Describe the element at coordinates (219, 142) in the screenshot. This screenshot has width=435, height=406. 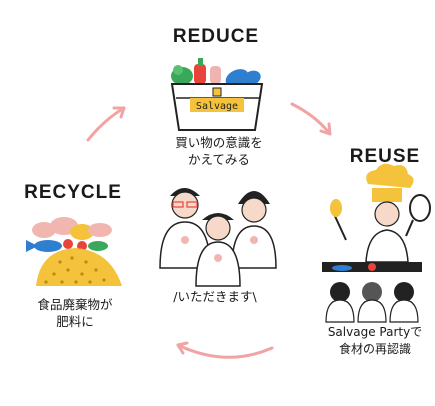
I see `reduce-caption-line1: 買い物の意識を` at that location.